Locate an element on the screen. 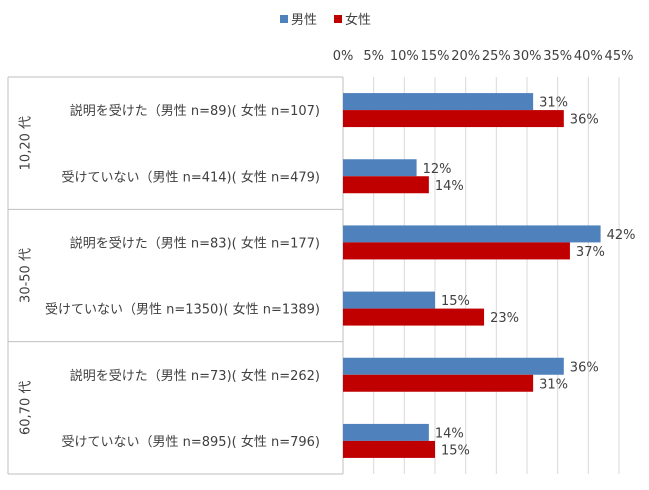 This screenshot has height=490, width=649. data-label-male: 14% is located at coordinates (449, 433).